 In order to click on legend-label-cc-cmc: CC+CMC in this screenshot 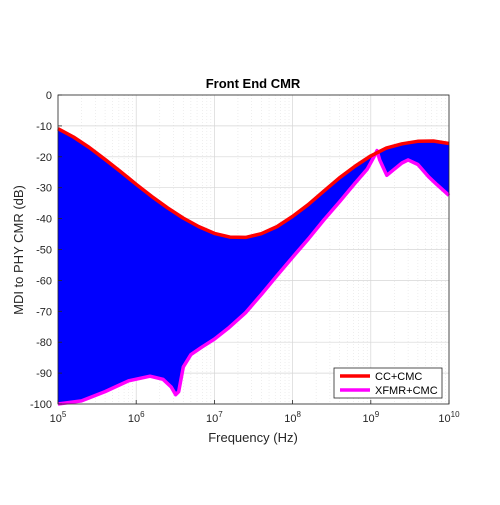, I will do `click(398, 377)`.